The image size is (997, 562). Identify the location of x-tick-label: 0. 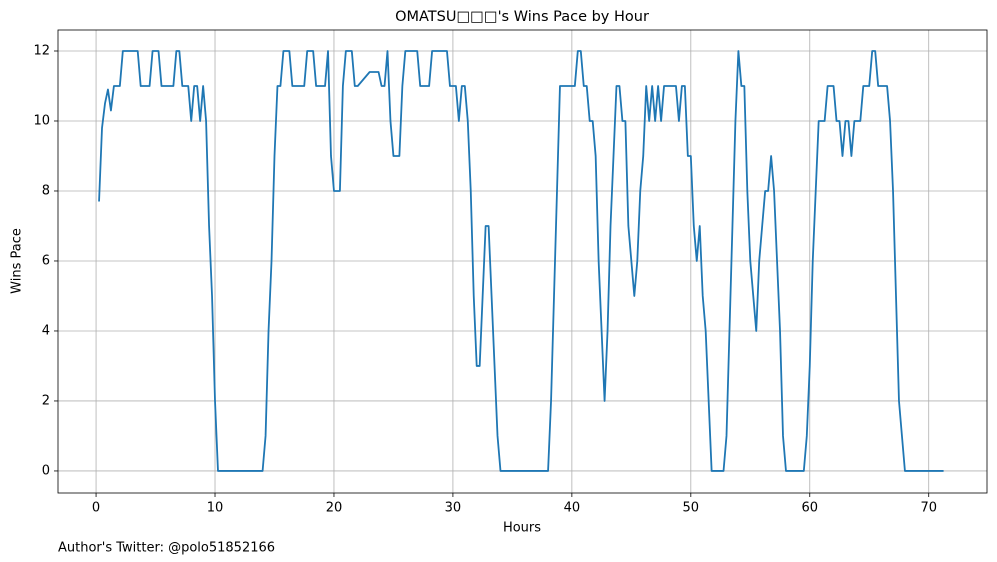
(96, 508).